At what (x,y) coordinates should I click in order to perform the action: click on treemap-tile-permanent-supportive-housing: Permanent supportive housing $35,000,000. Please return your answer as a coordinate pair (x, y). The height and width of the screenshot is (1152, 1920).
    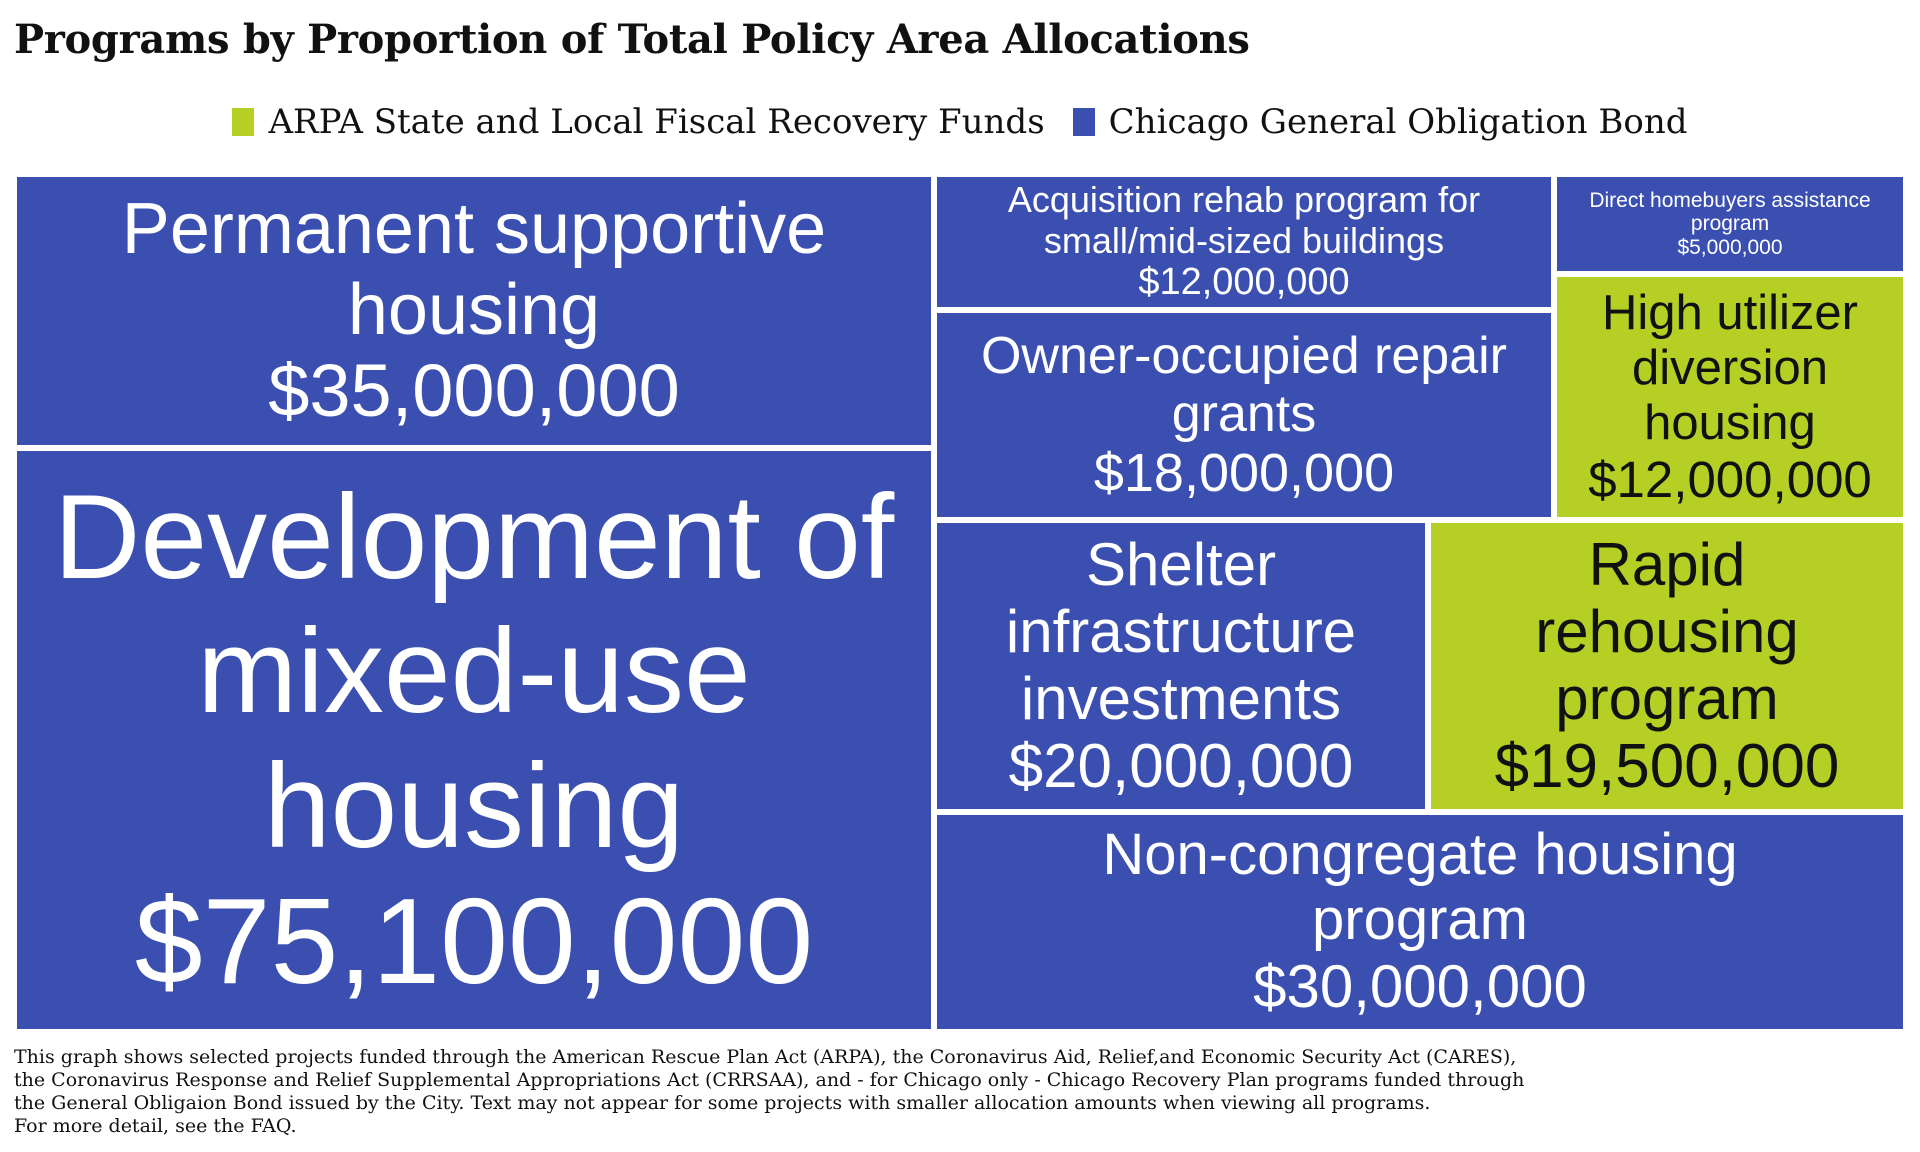
    Looking at the image, I should click on (474, 311).